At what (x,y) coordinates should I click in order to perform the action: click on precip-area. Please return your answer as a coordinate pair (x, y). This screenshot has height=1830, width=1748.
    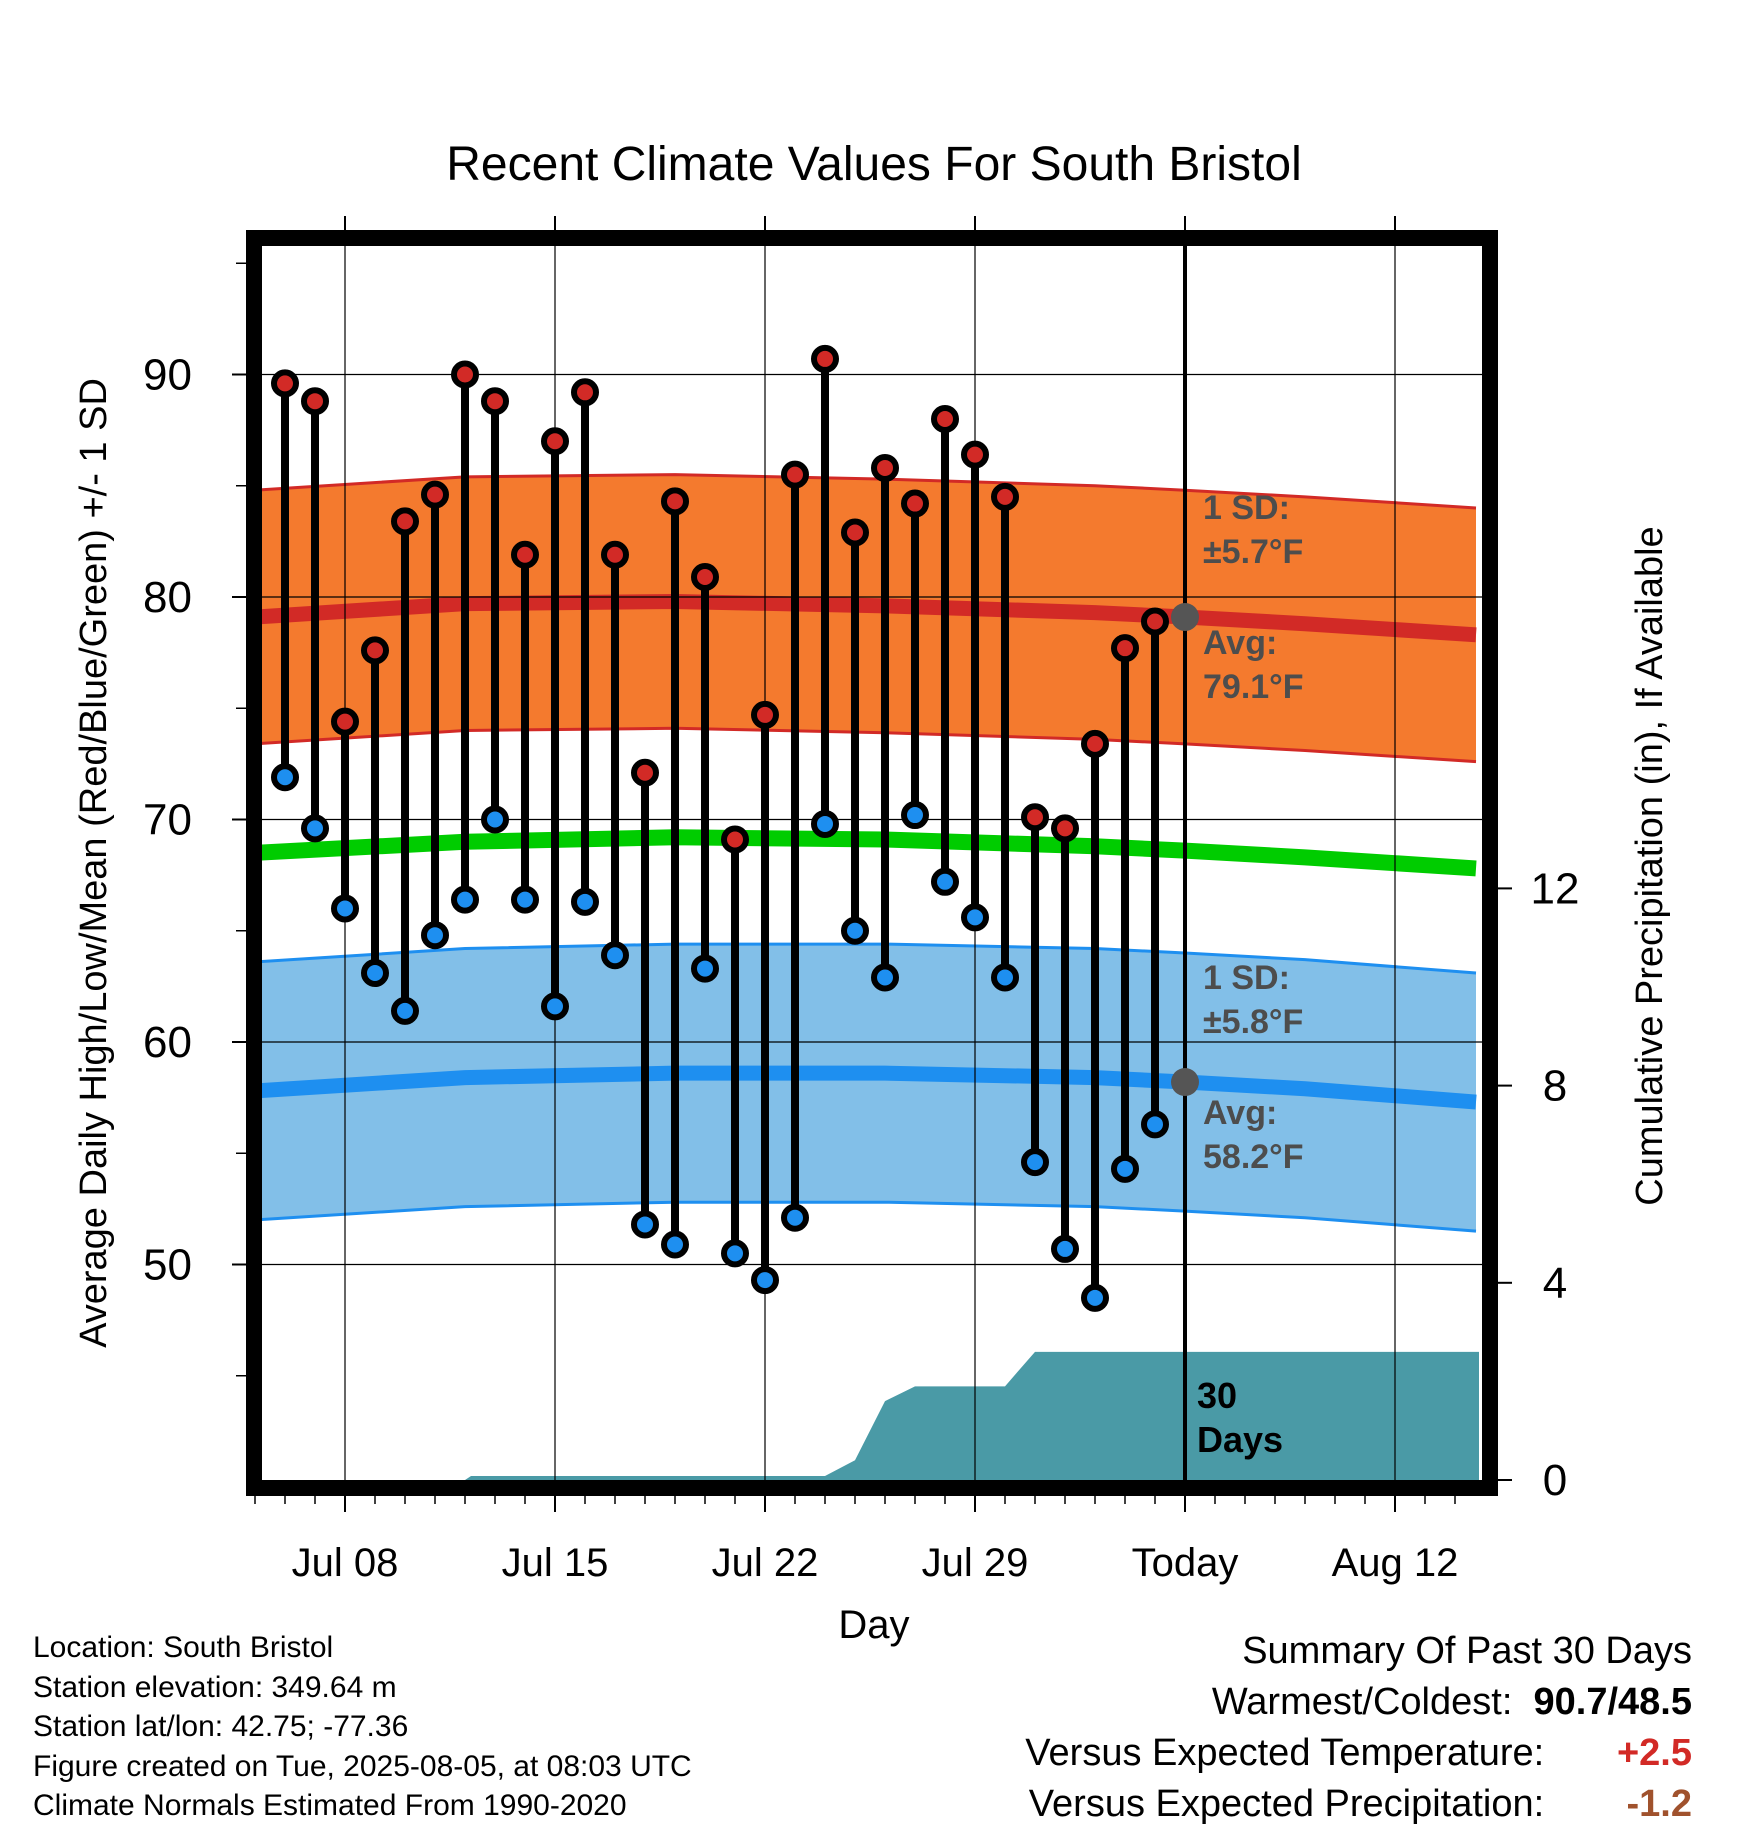
    Looking at the image, I should click on (870, 1415).